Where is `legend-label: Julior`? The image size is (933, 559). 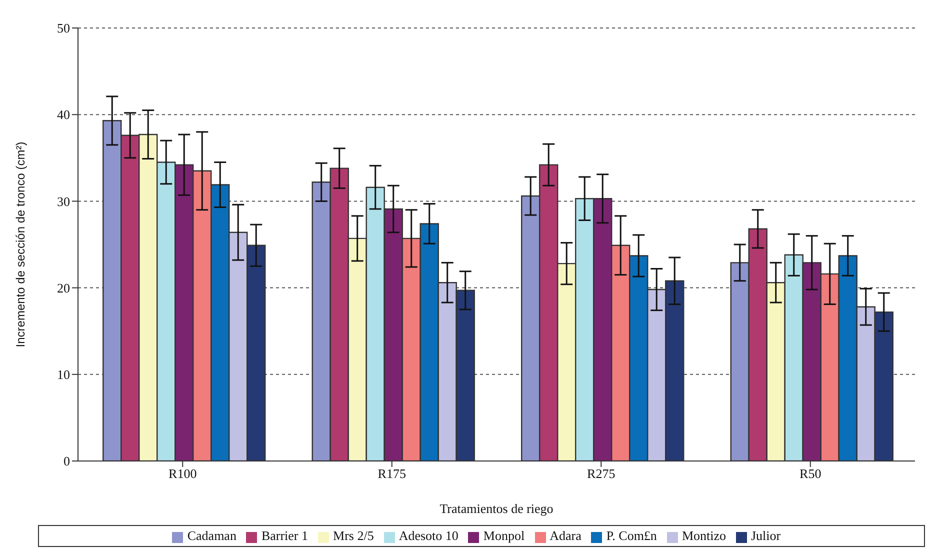
legend-label: Julior is located at coordinates (766, 535).